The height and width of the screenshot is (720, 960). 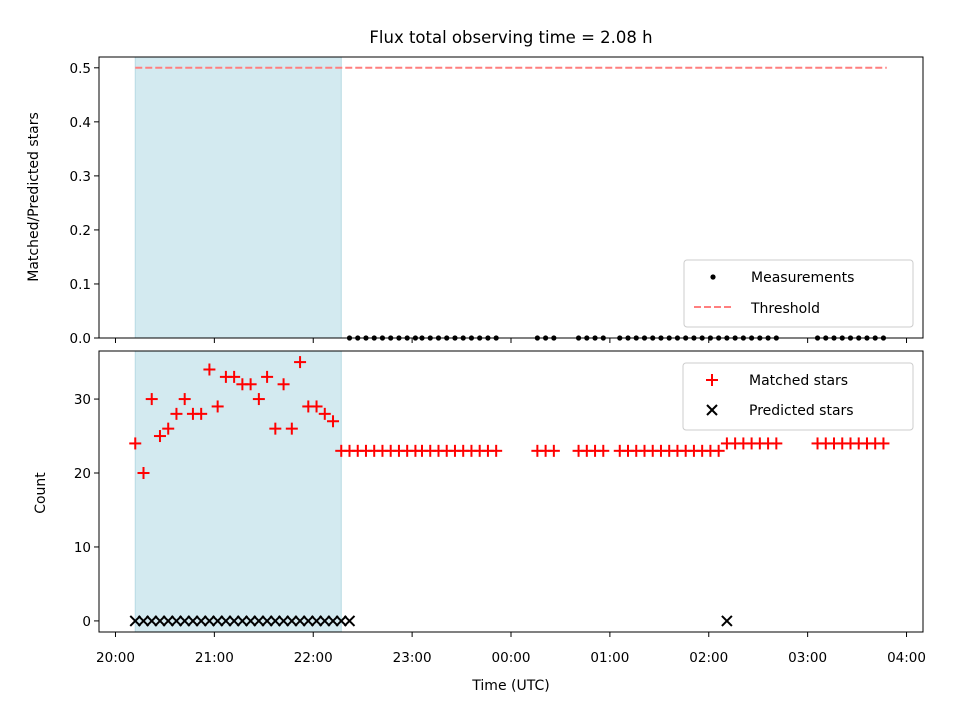 I want to click on bottom-legend: Matched stars Predicted stars, so click(x=798, y=396).